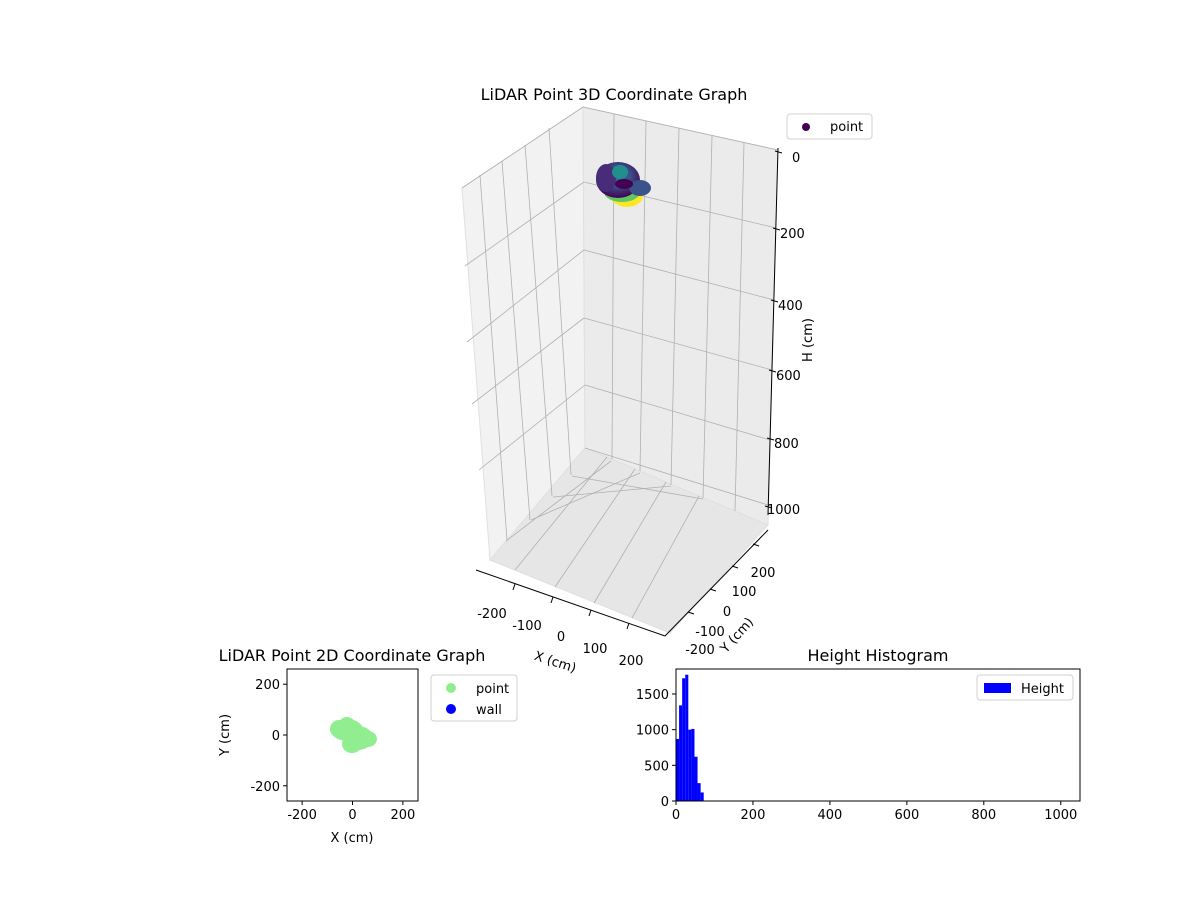 This screenshot has height=900, width=1200. What do you see at coordinates (474, 698) in the screenshot?
I see `plot2d-legend: point wall` at bounding box center [474, 698].